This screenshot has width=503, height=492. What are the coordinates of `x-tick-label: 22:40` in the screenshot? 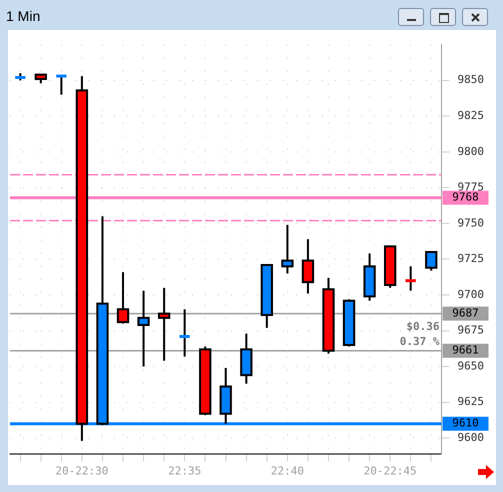 It's located at (287, 471).